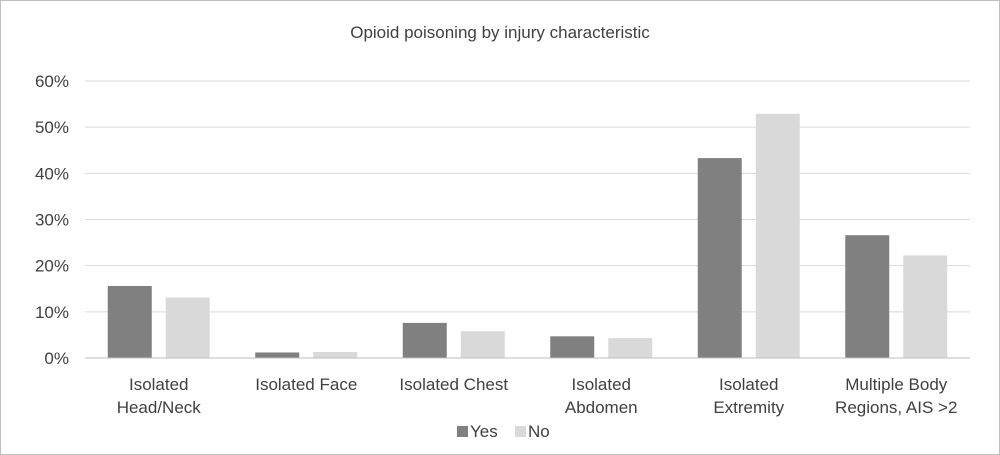  Describe the element at coordinates (503, 431) in the screenshot. I see `legend: Yes No` at that location.